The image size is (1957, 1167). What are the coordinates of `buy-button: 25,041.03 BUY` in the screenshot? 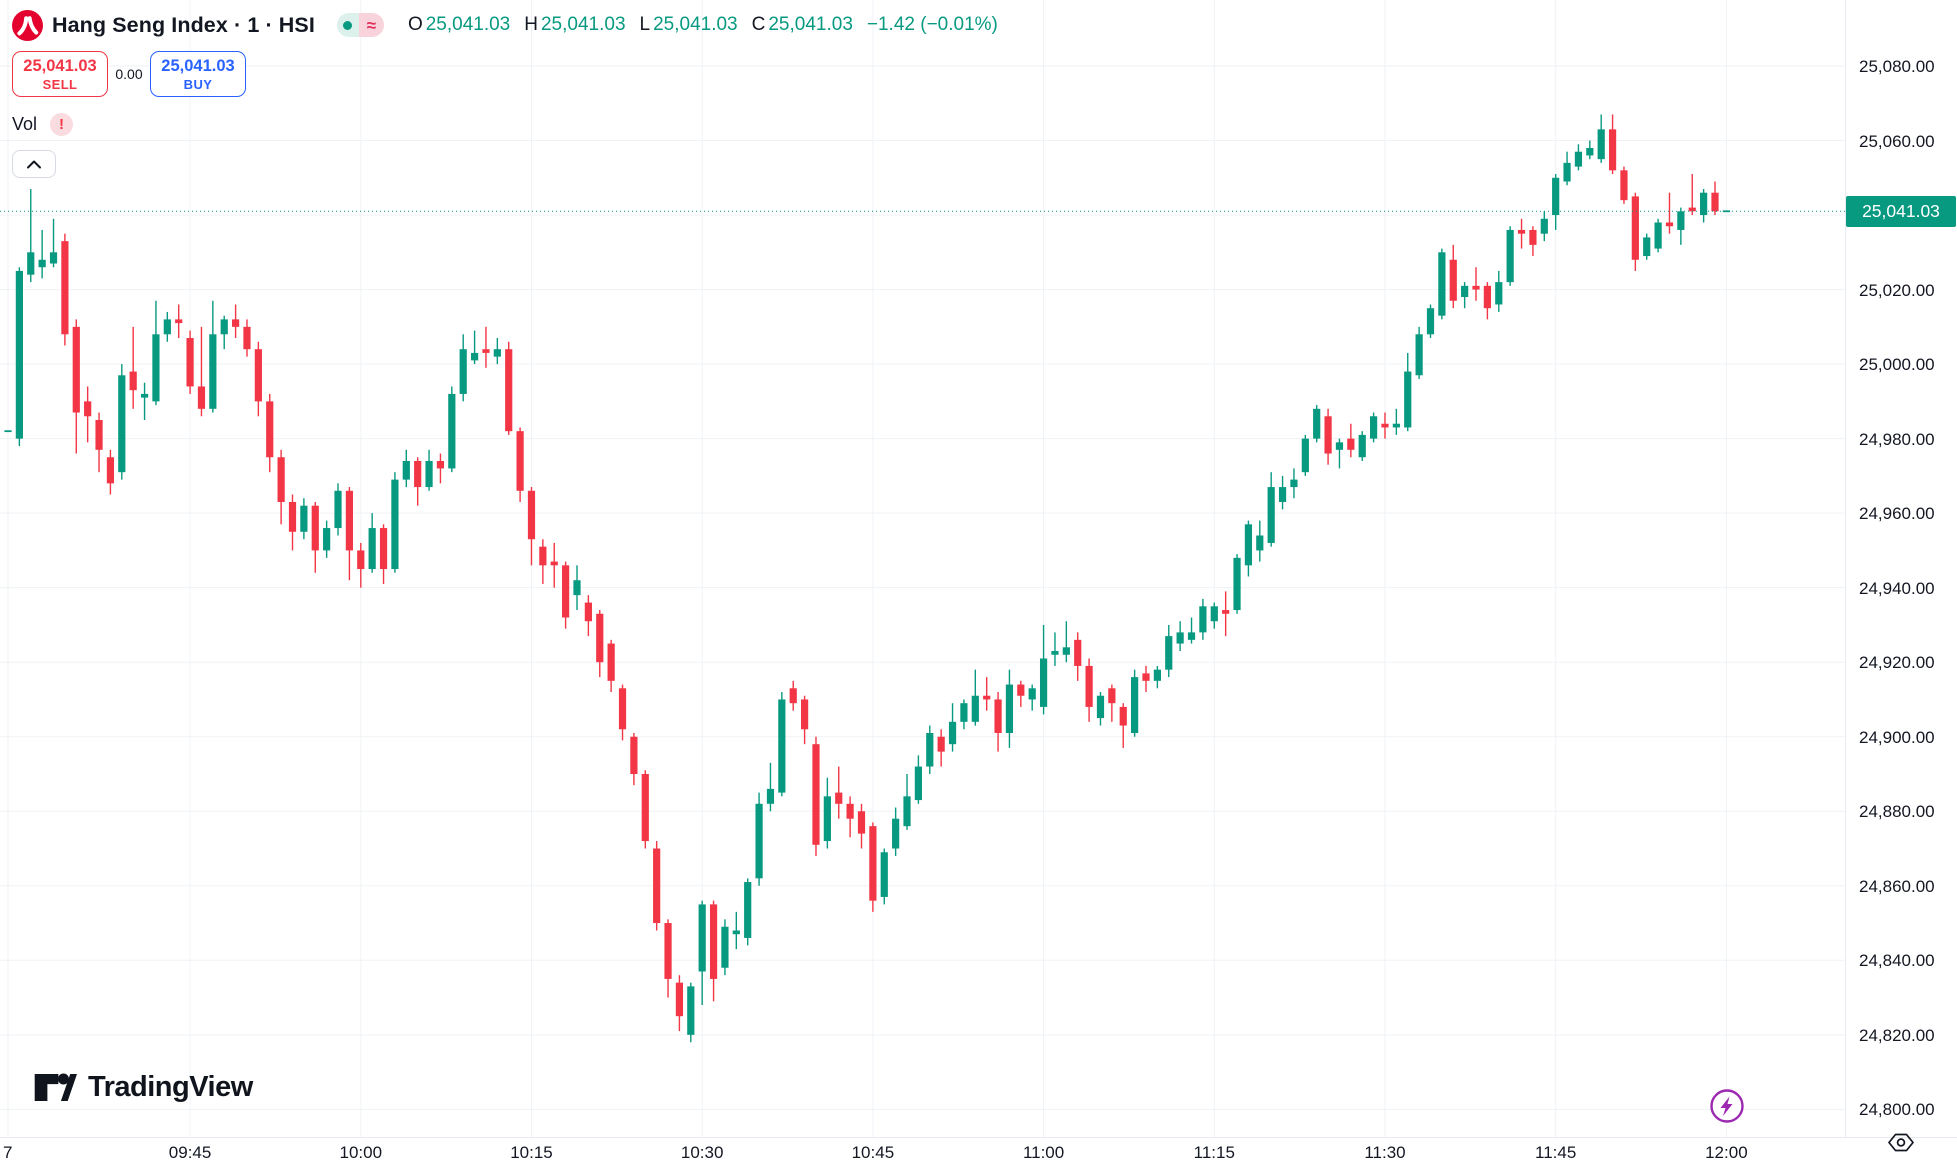 It's located at (198, 74).